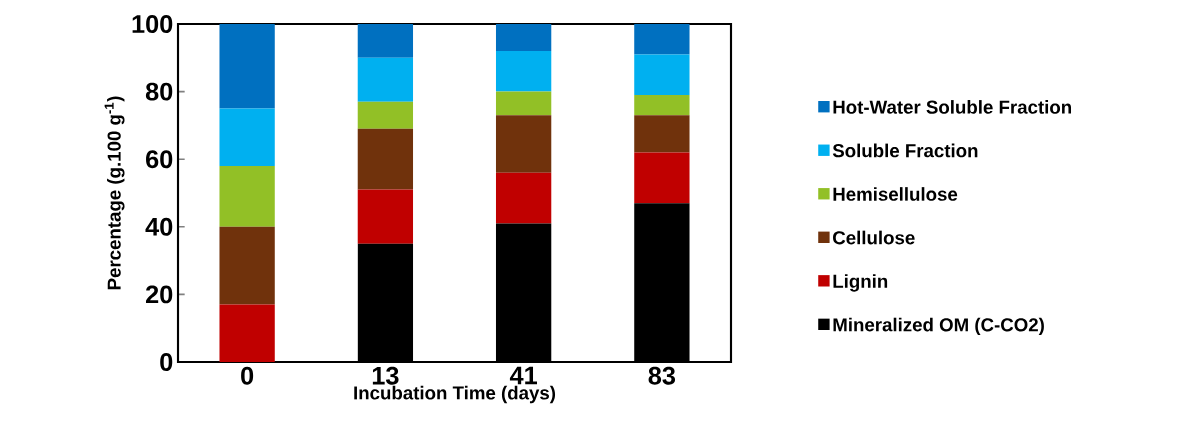  I want to click on legend-label: Cellulose, so click(874, 237).